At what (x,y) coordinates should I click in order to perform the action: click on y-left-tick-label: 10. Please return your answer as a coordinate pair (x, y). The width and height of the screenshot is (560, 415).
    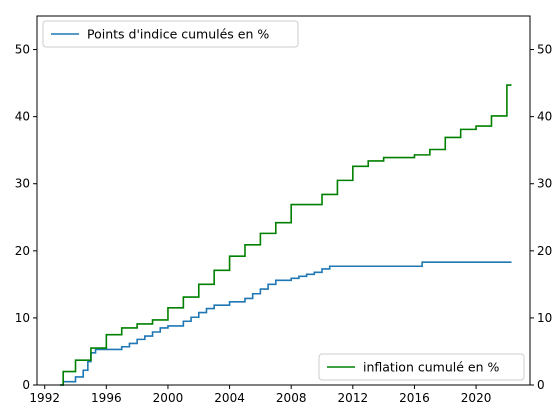
    Looking at the image, I should click on (22, 318).